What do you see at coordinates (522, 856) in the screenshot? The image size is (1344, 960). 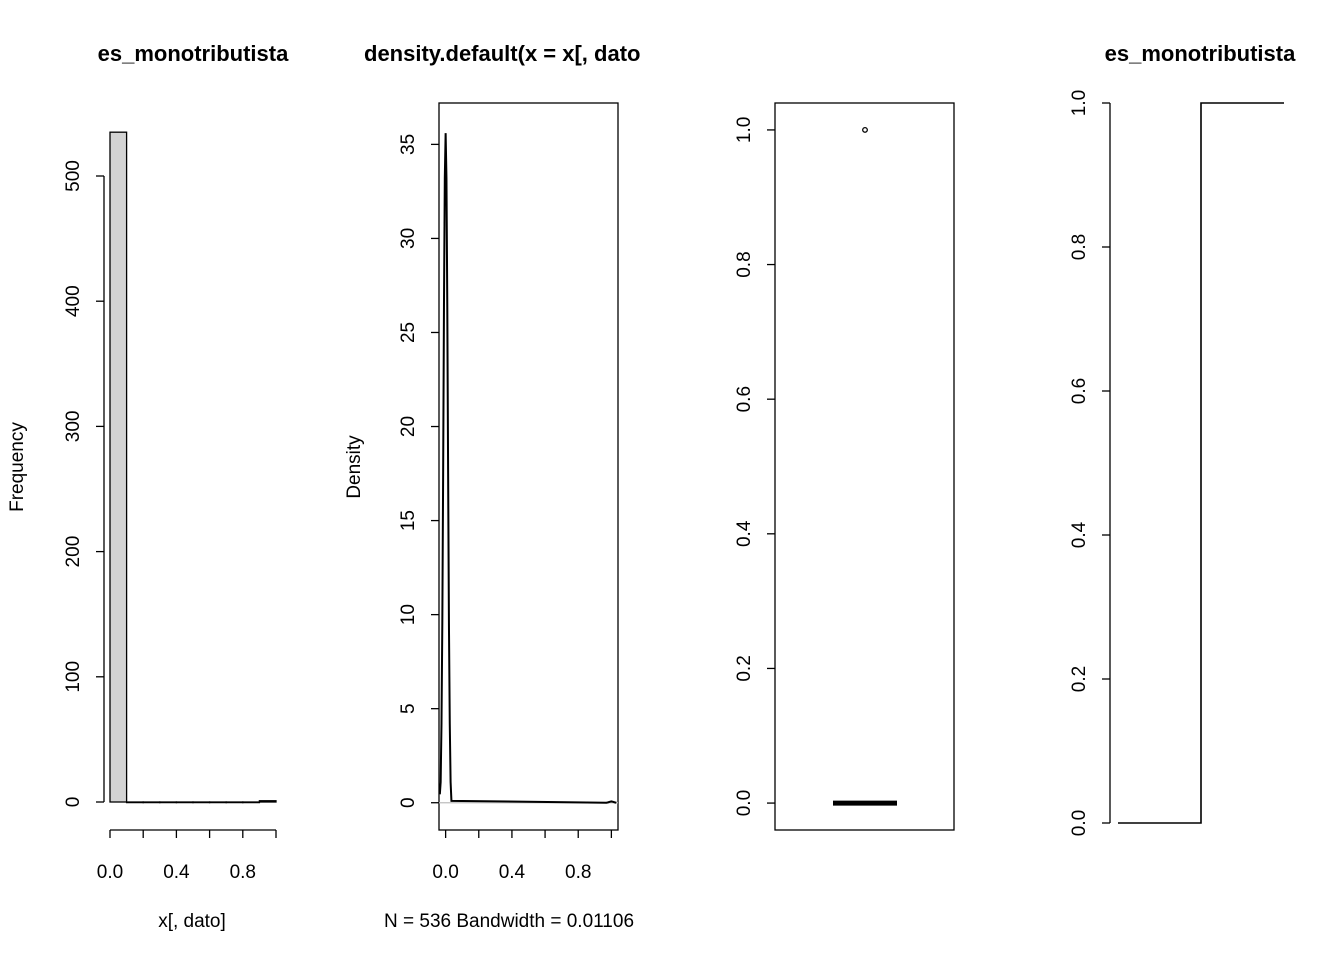 I see `density-x-ticks: 0.0 0.4 0.8` at bounding box center [522, 856].